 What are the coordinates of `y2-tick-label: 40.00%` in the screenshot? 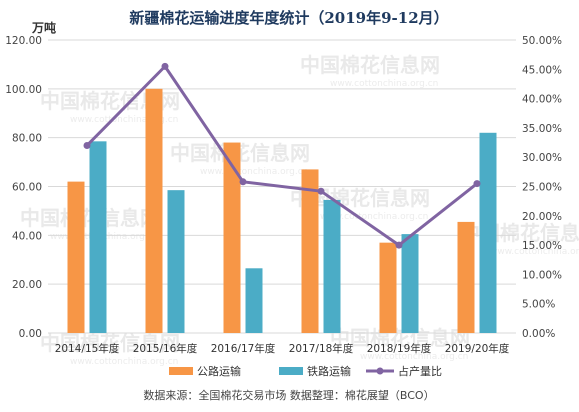 It's located at (542, 100).